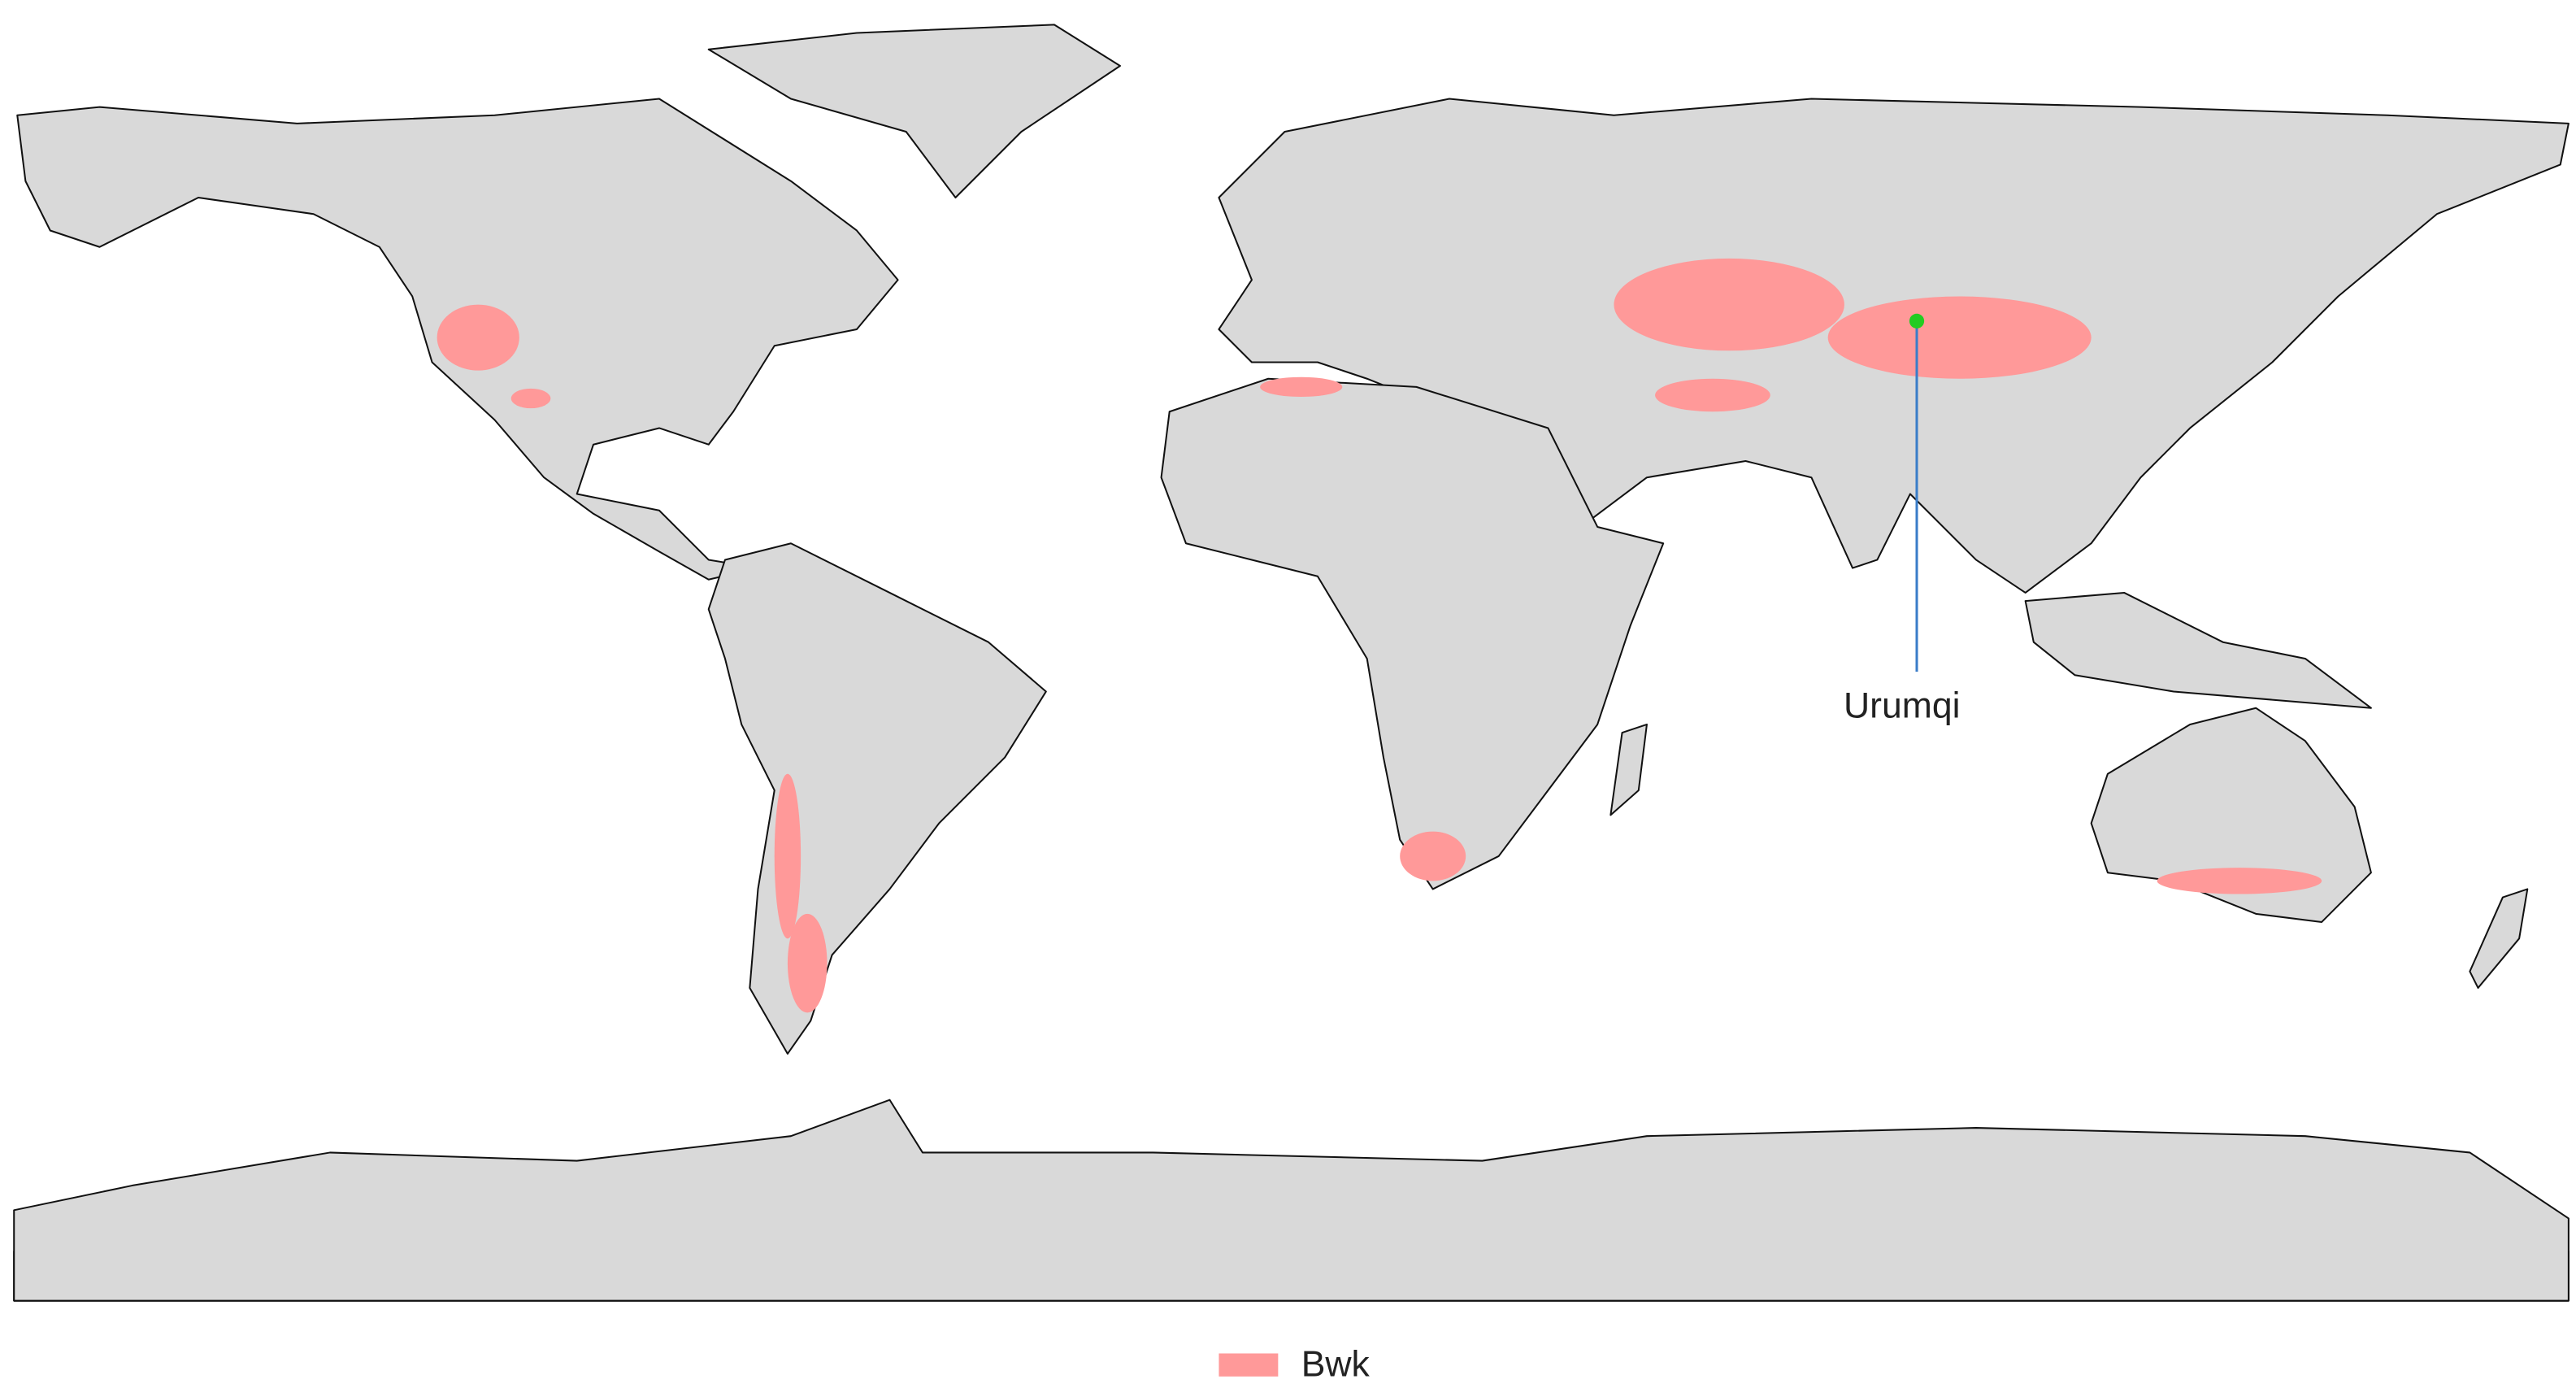  I want to click on greenland, so click(914, 112).